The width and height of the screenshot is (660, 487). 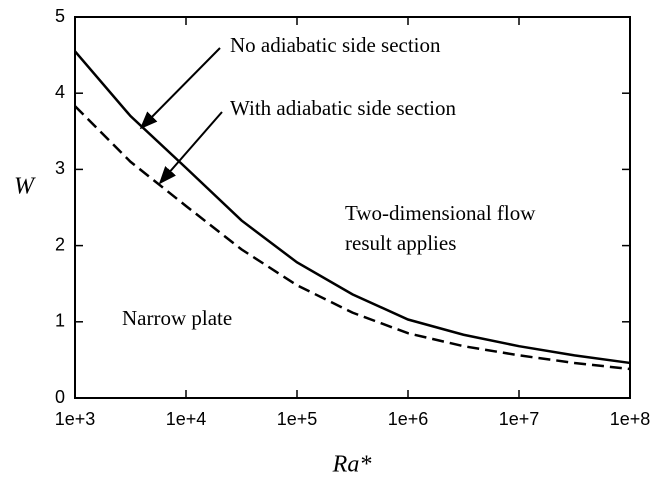 I want to click on annotation: result applies, so click(x=400, y=243).